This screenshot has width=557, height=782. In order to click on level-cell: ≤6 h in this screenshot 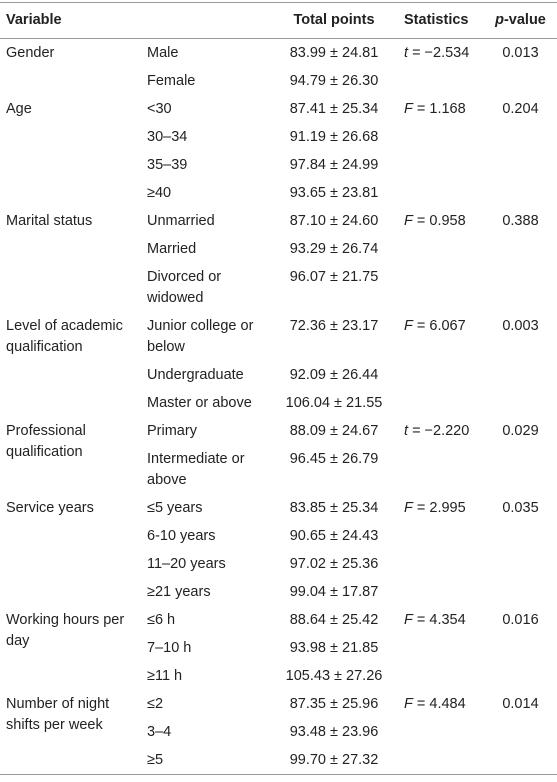, I will do `click(161, 619)`.